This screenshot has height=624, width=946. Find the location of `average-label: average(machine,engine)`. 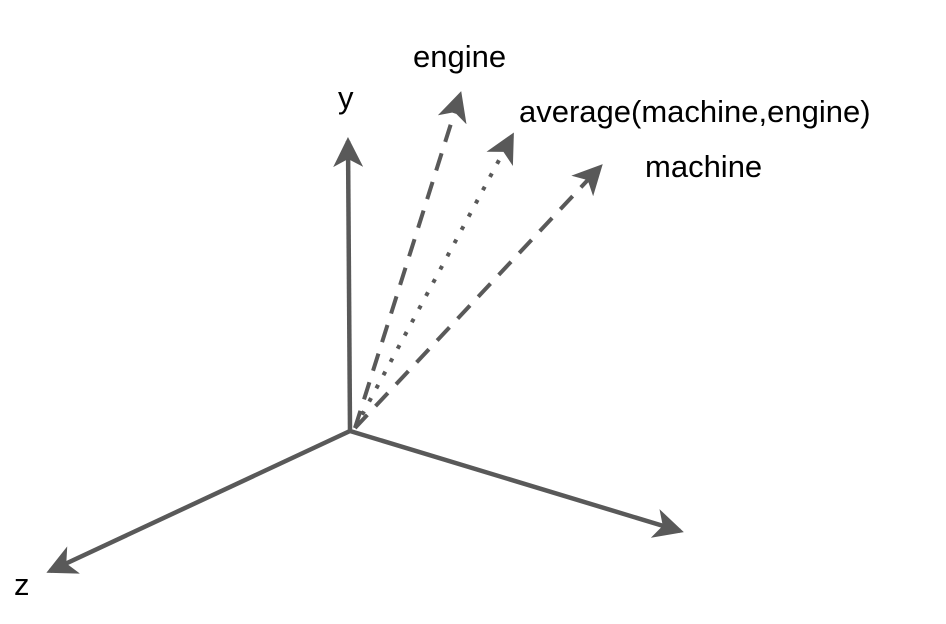

average-label: average(machine,engine) is located at coordinates (695, 111).